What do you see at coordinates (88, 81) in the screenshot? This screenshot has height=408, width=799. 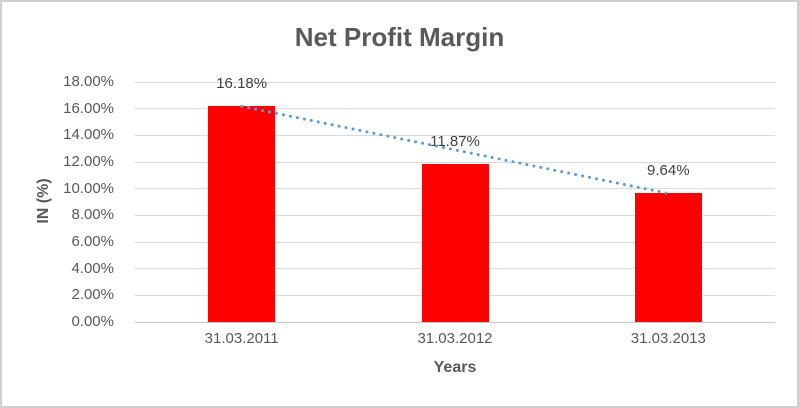 I see `y-tick-label: 18.00%` at bounding box center [88, 81].